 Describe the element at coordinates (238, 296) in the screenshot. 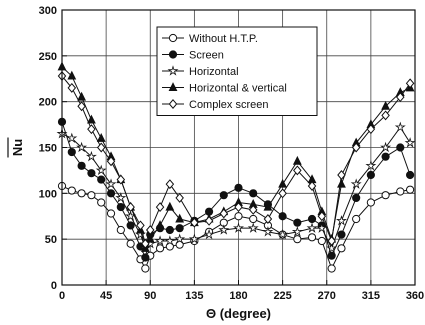

I see `x-tick-label: 180` at that location.